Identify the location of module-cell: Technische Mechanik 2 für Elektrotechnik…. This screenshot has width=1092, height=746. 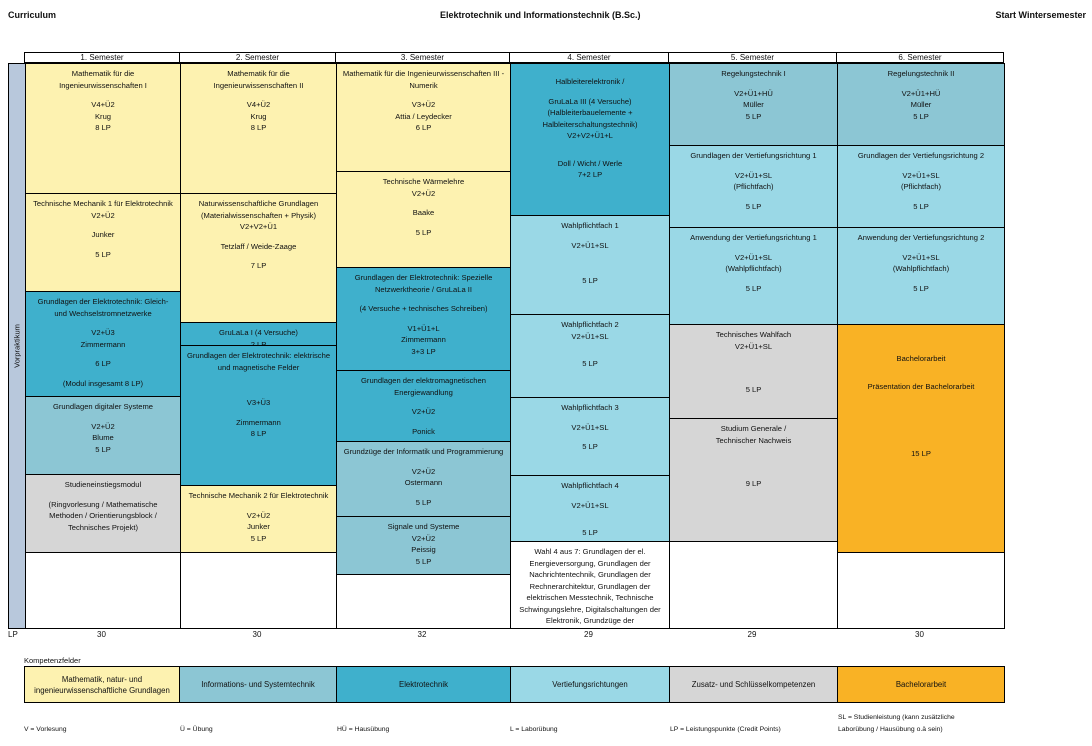
(258, 519).